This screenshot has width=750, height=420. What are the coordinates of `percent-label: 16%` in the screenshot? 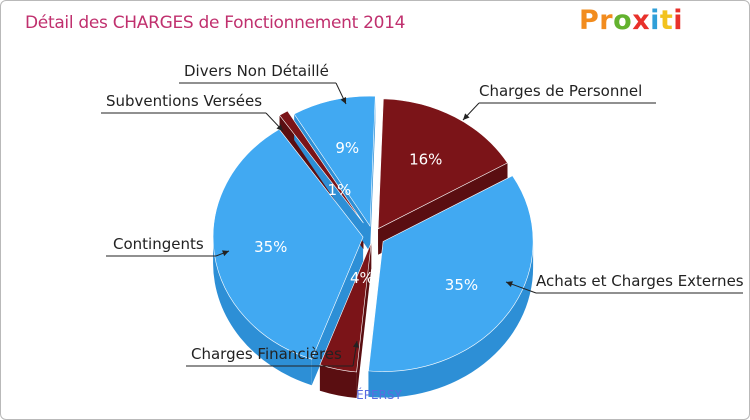 It's located at (425, 159).